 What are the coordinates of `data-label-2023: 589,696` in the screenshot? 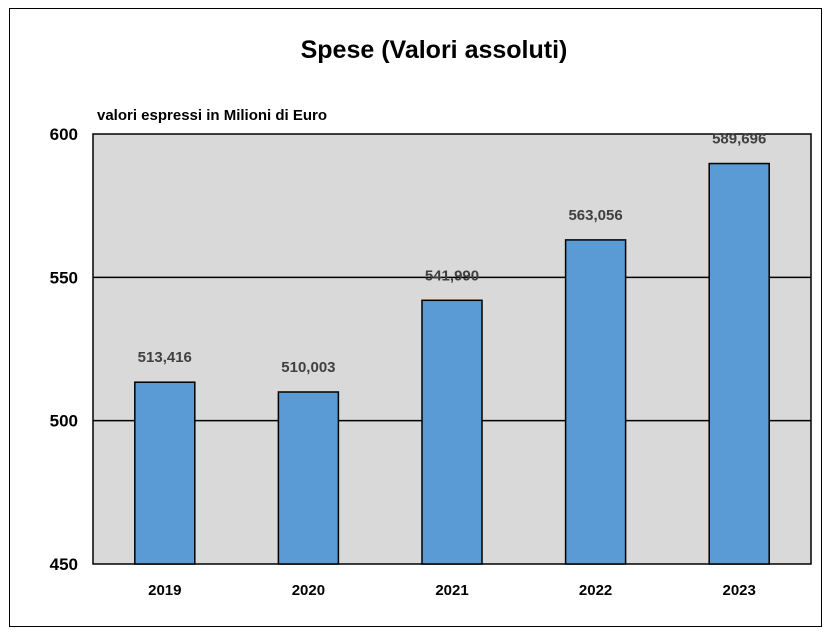 It's located at (739, 139).